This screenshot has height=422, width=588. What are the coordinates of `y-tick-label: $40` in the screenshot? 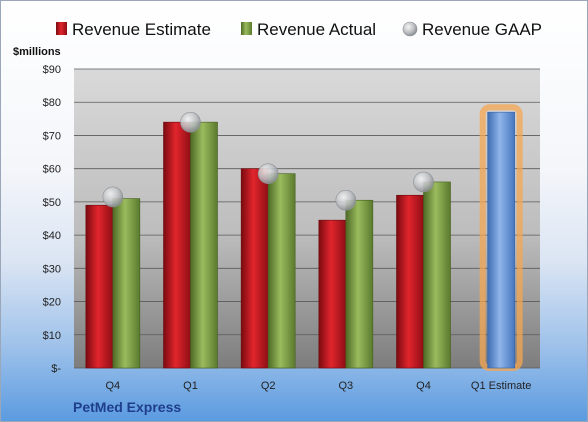 It's located at (52, 236).